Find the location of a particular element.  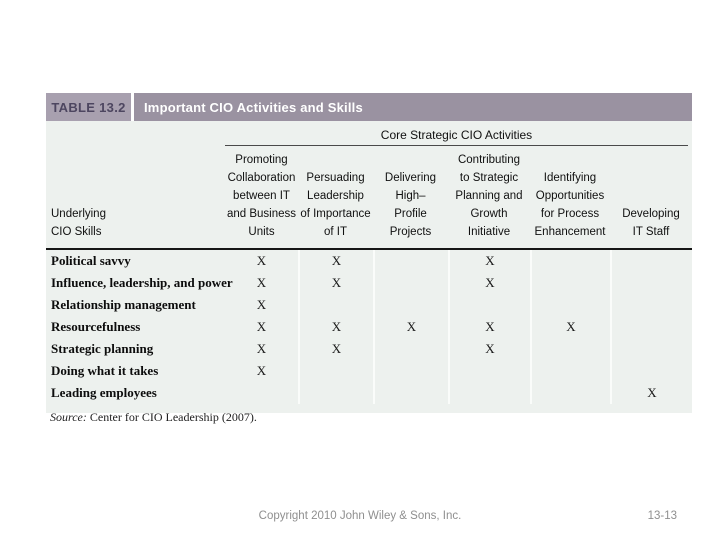

table-row: Strategic planning X X X is located at coordinates (369, 349).